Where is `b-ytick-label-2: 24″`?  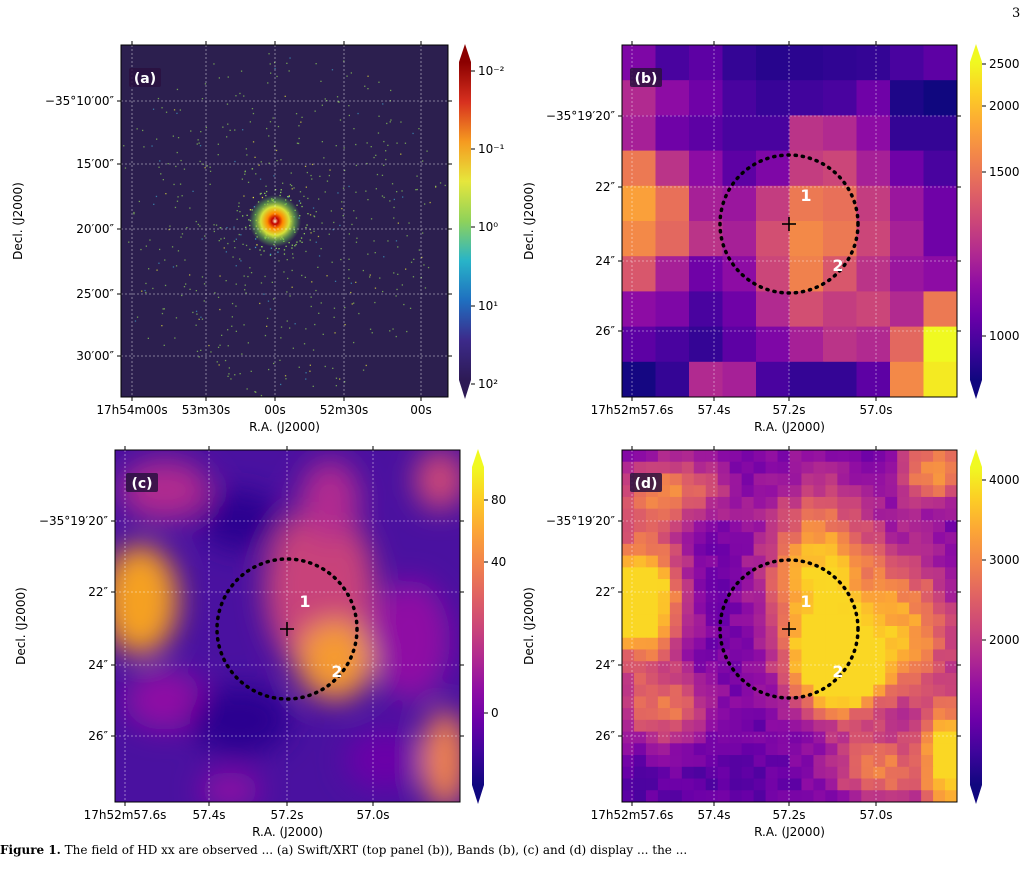 b-ytick-label-2: 24″ is located at coordinates (605, 261).